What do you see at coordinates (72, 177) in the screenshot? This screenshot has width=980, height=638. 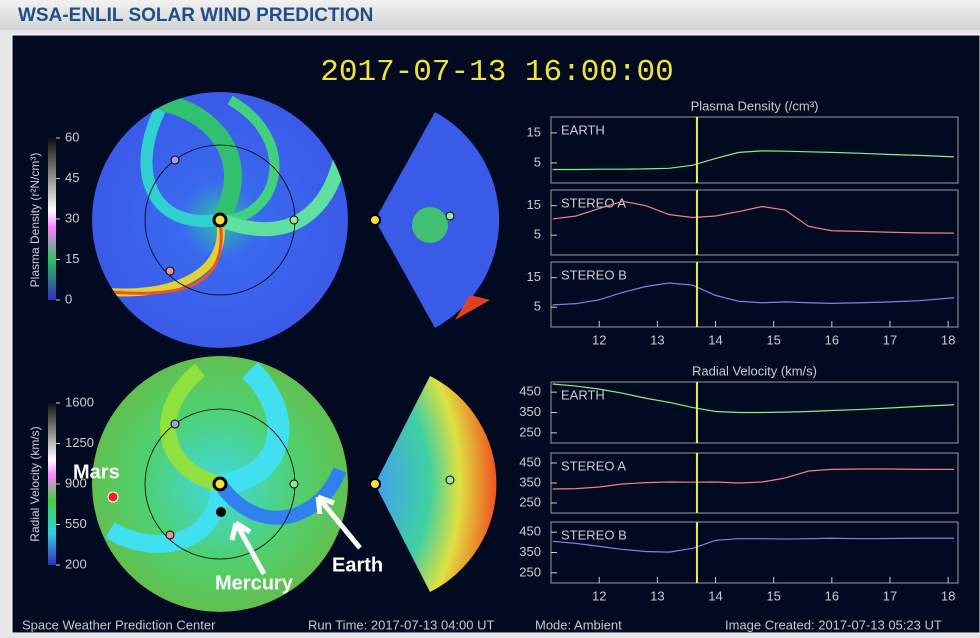 I see `colorbar-tick-label: 45` at bounding box center [72, 177].